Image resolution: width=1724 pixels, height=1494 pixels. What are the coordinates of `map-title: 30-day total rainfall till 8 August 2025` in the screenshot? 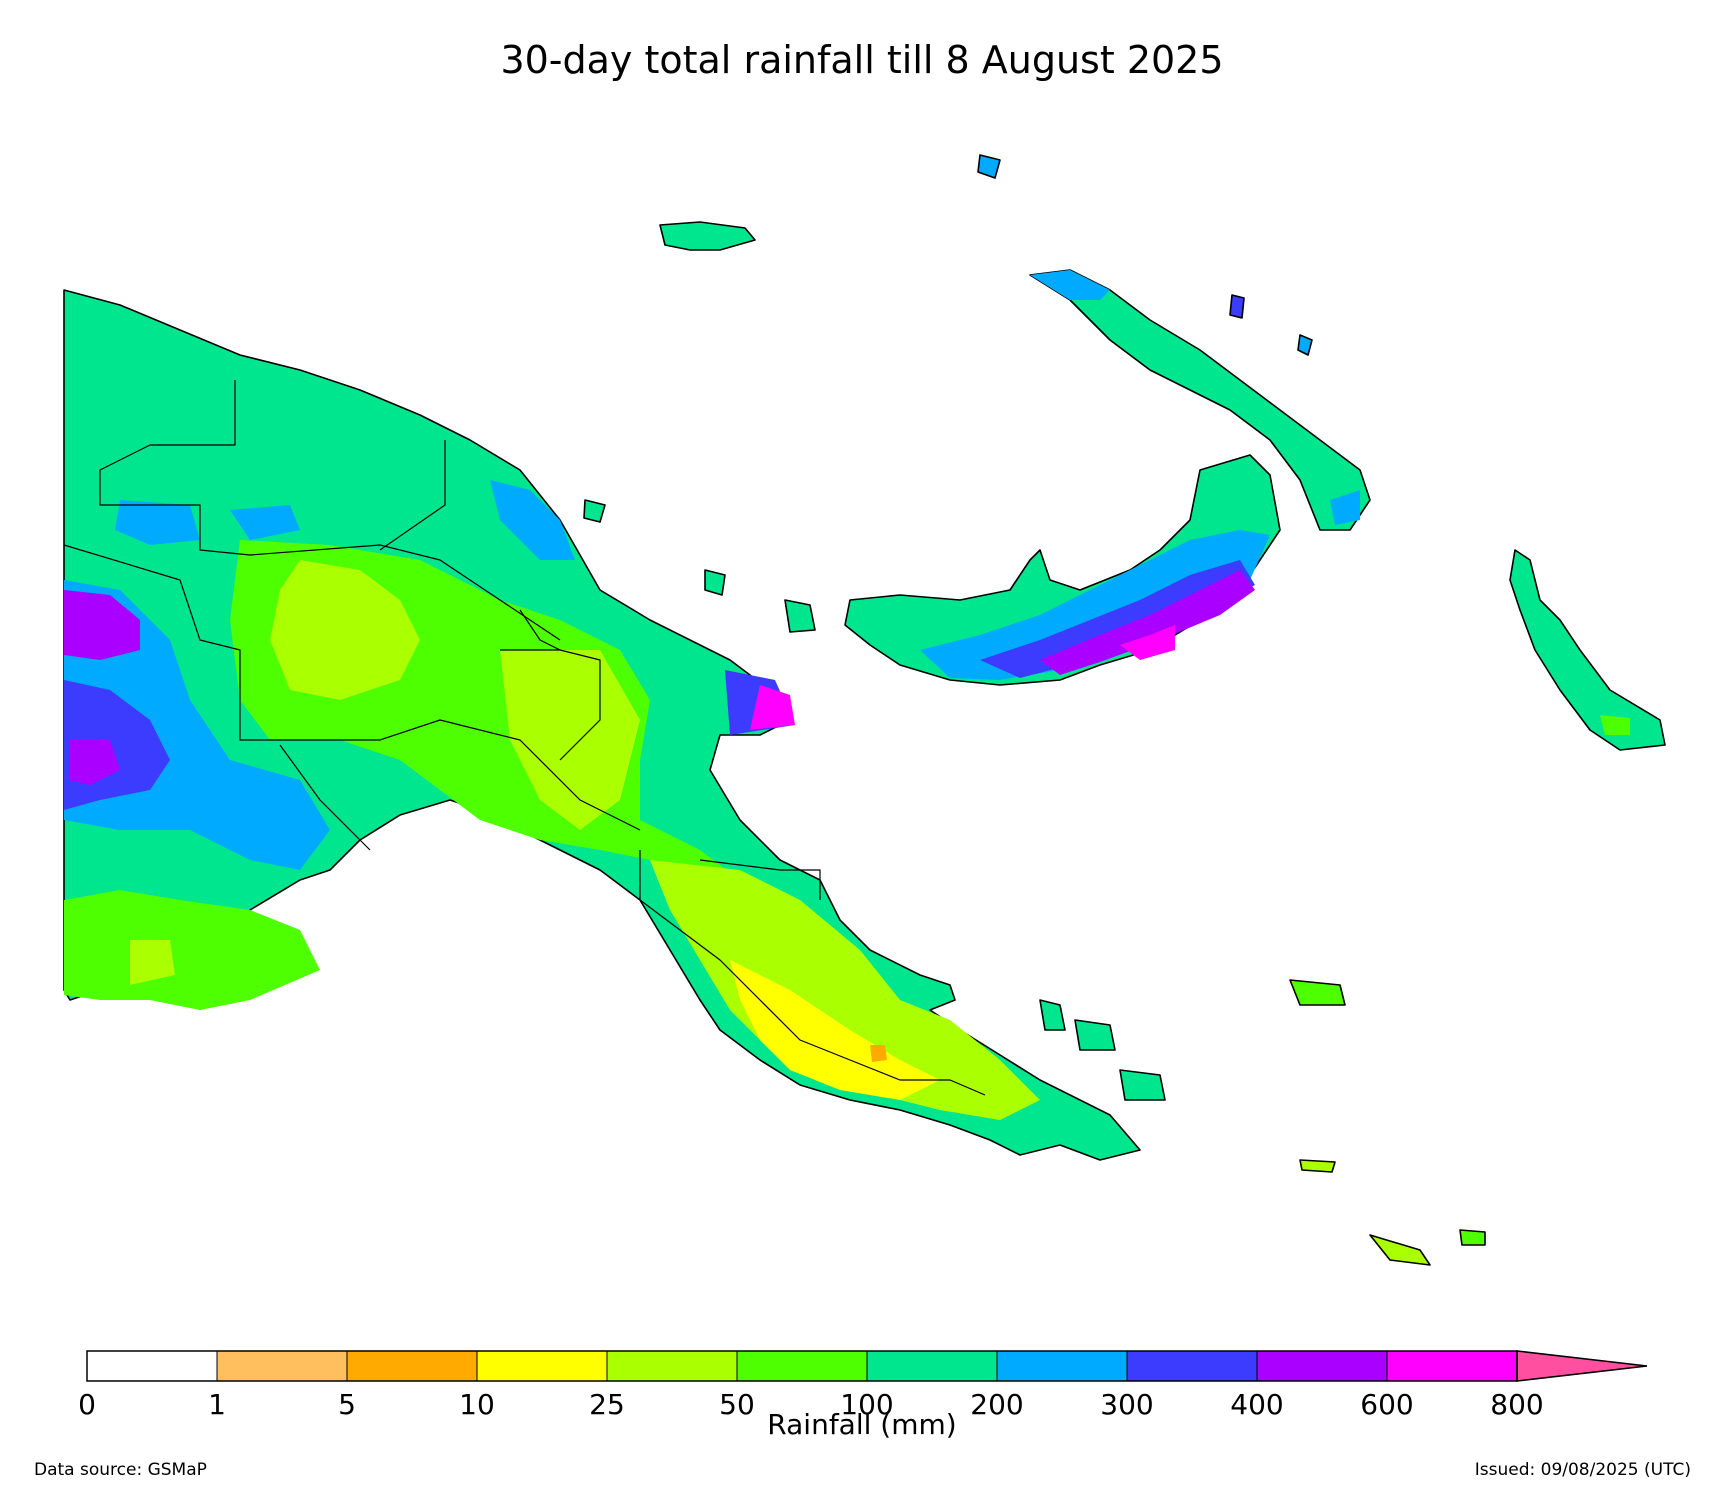 It's located at (862, 60).